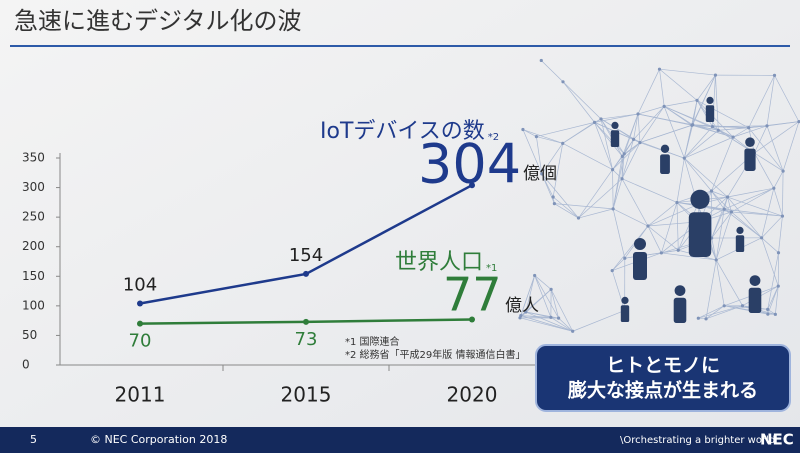  What do you see at coordinates (33, 217) in the screenshot?
I see `y-tick-label: 250` at bounding box center [33, 217].